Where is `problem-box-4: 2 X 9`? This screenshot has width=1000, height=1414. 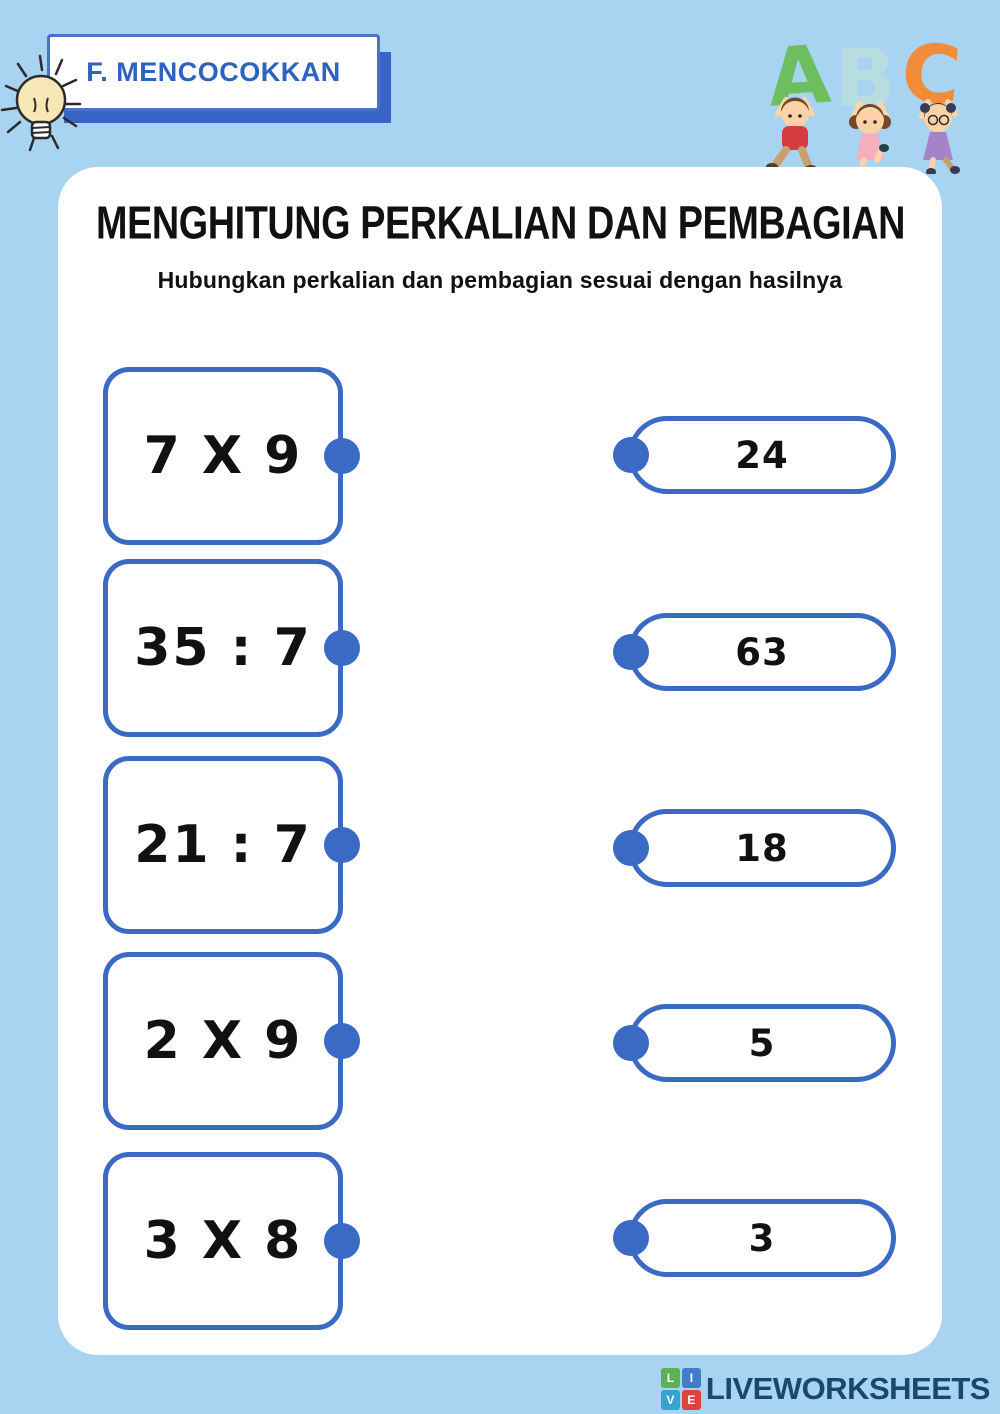
problem-box-4: 2 X 9 is located at coordinates (231, 1041).